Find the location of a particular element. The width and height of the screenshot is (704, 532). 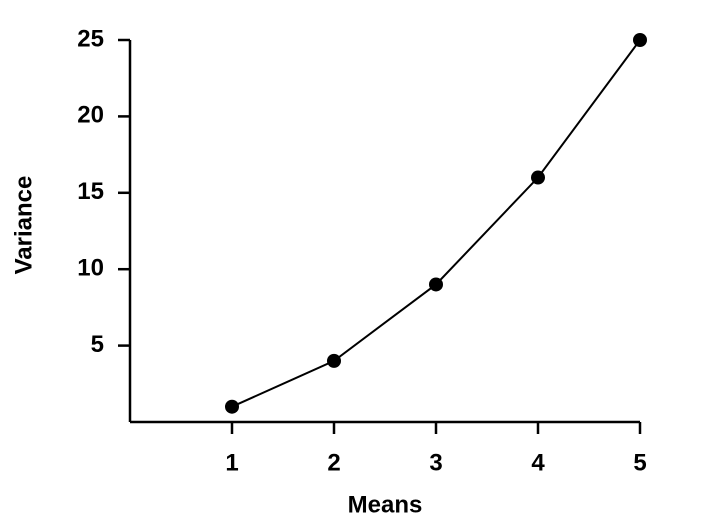

x-tick-label: 4 is located at coordinates (538, 462).